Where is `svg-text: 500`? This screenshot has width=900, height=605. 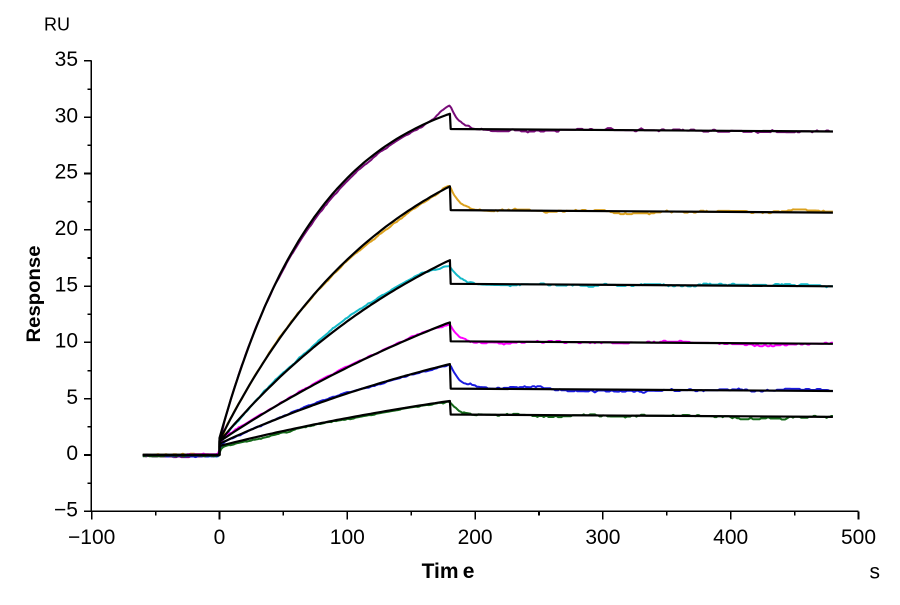
svg-text: 500 is located at coordinates (858, 537).